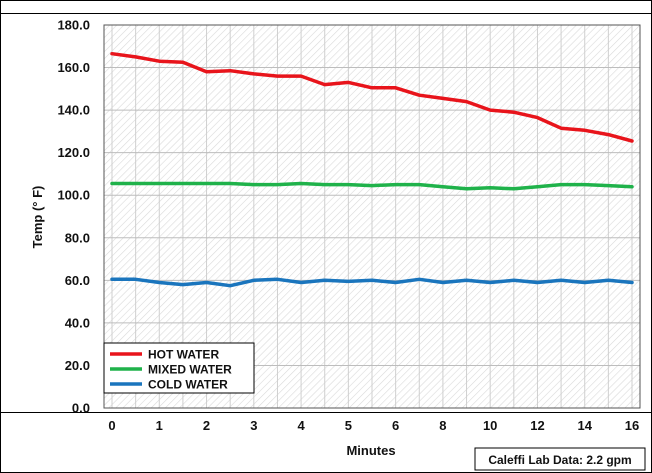 Image resolution: width=652 pixels, height=473 pixels. Describe the element at coordinates (253, 425) in the screenshot. I see `x-tick-label: 3` at that location.